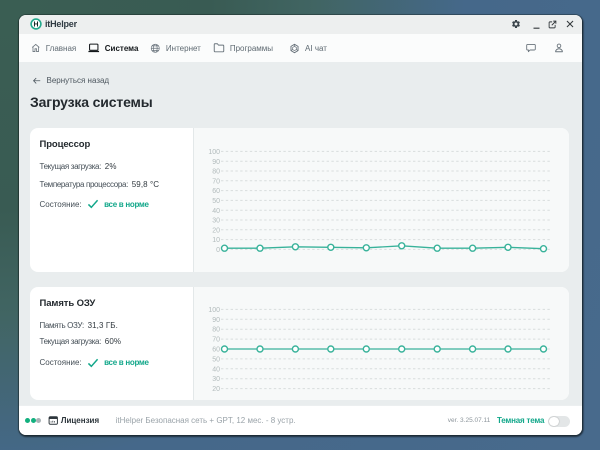  I want to click on svg-text: 10, so click(216, 240).